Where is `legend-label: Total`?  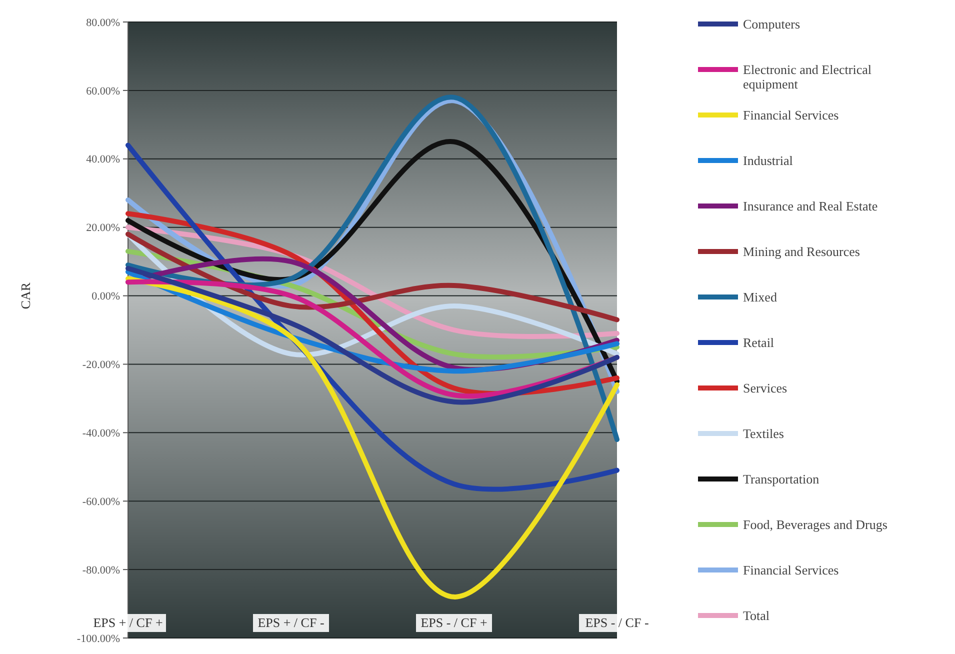 legend-label: Total is located at coordinates (756, 616).